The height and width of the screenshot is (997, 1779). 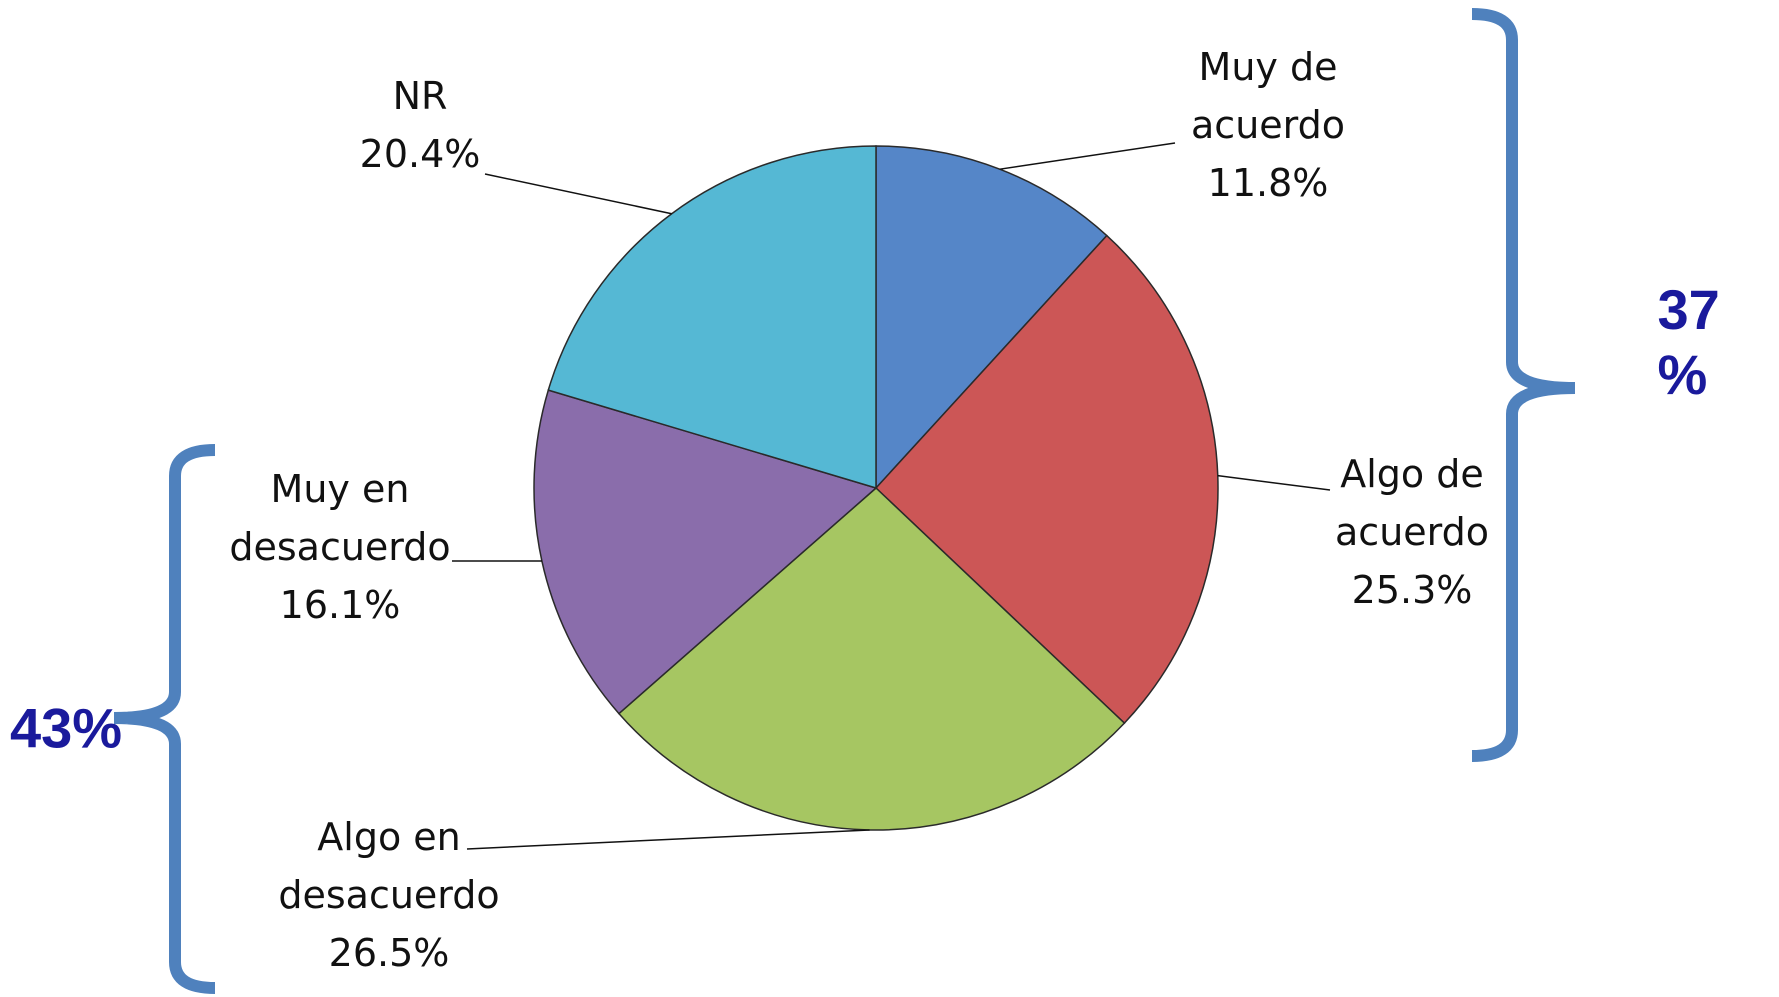 I want to click on value-label: 11.8%, so click(x=1268, y=183).